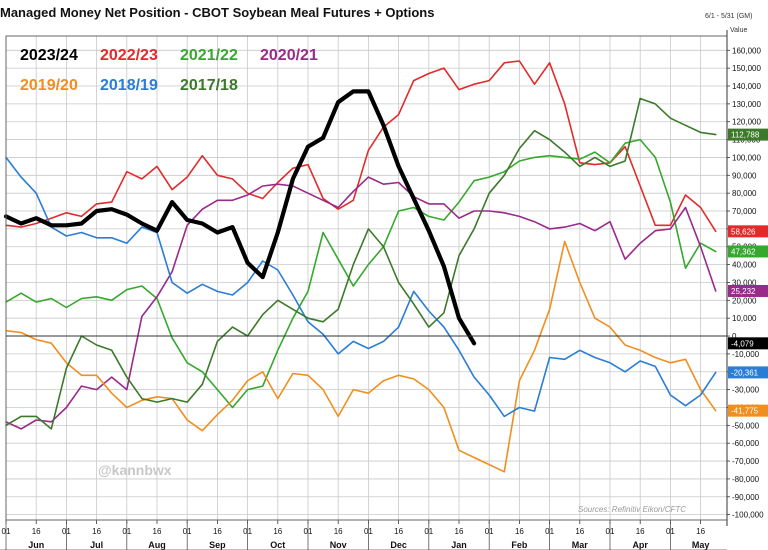  I want to click on end-value-tag-2021-22: 47,362, so click(748, 251).